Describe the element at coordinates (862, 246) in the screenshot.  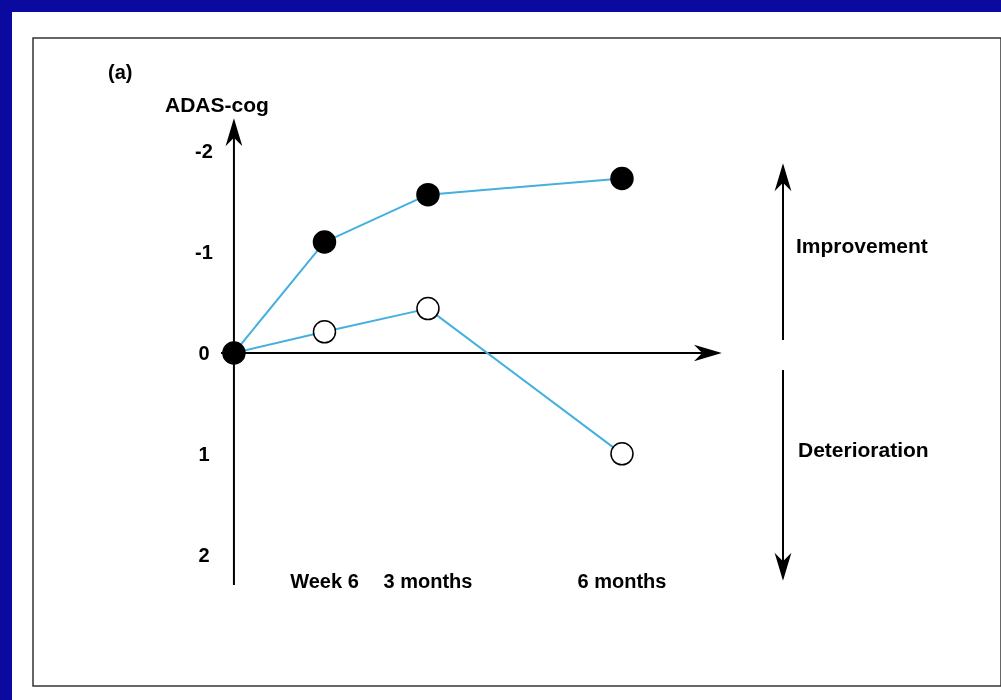
I see `text: Improvement` at that location.